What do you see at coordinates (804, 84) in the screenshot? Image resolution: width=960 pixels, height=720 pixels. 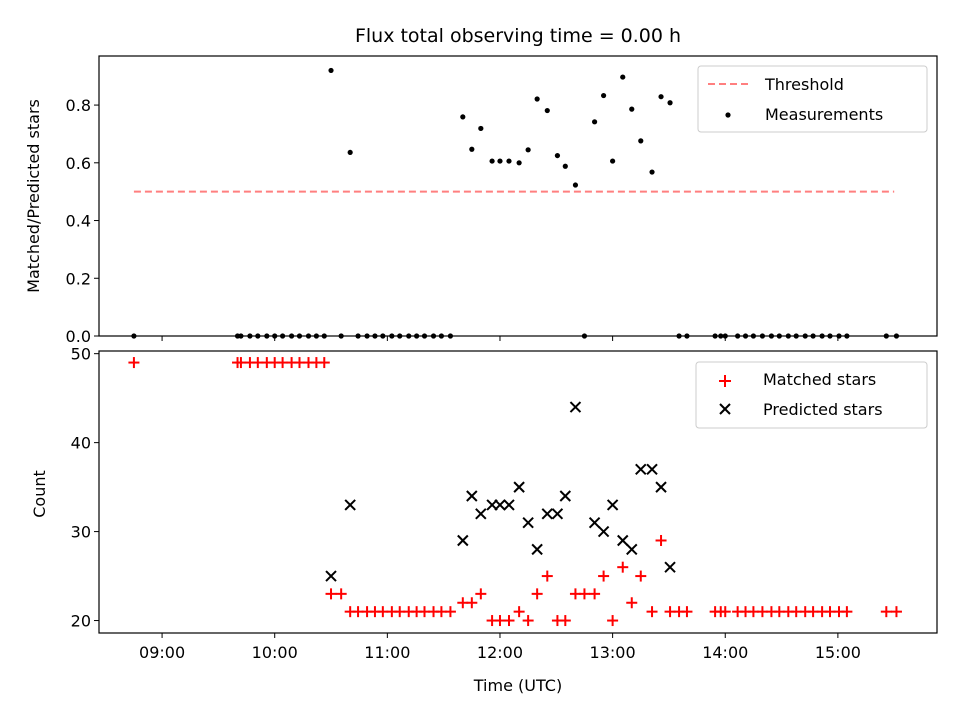 I see `threshold-legend-label: Threshold` at bounding box center [804, 84].